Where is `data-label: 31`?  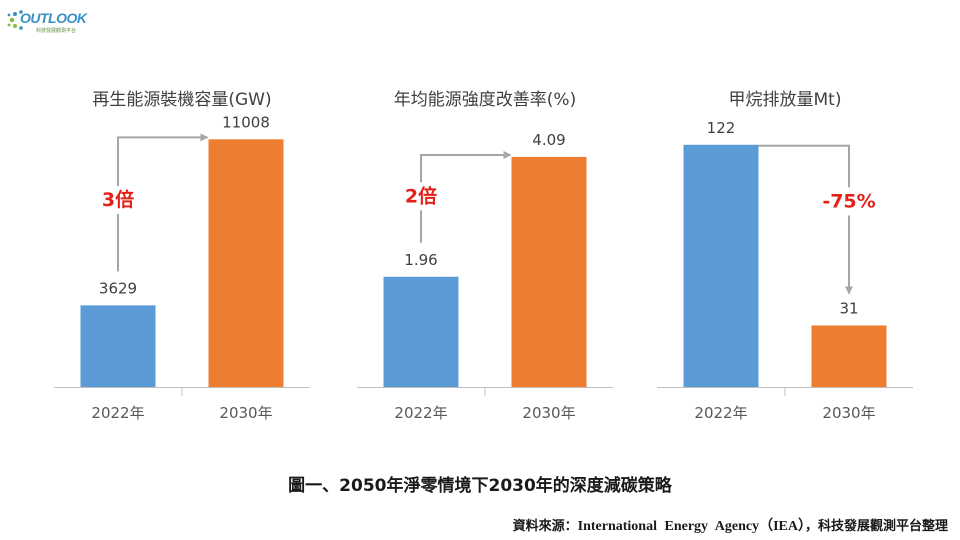
data-label: 31 is located at coordinates (848, 308).